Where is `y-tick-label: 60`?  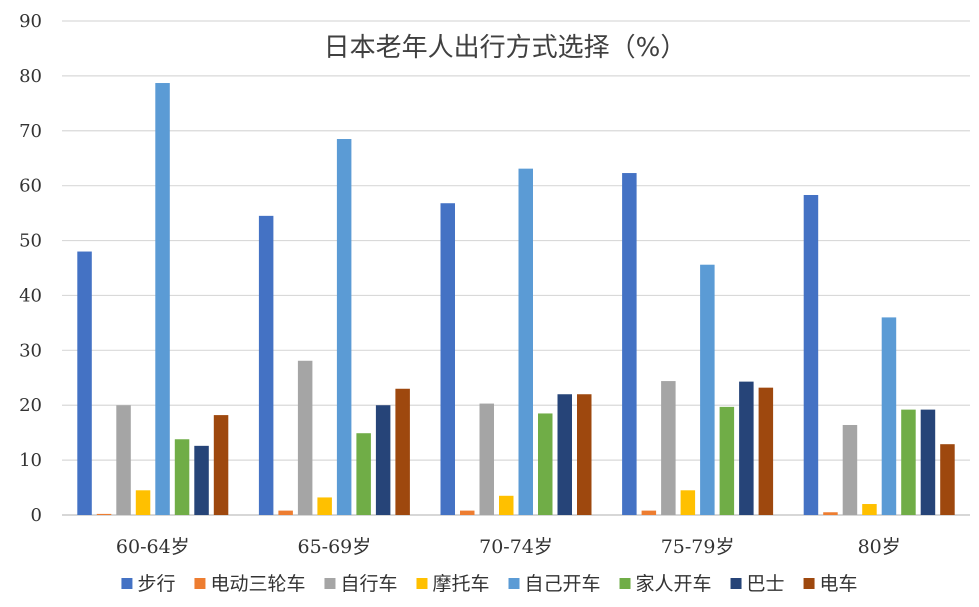
y-tick-label: 60 is located at coordinates (30, 186).